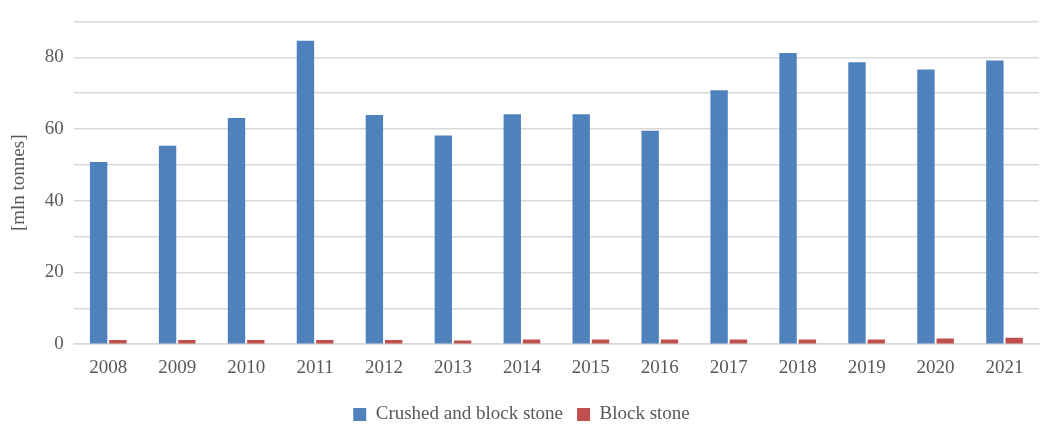 The height and width of the screenshot is (434, 1045). What do you see at coordinates (59, 343) in the screenshot?
I see `y-tick-label: 0` at bounding box center [59, 343].